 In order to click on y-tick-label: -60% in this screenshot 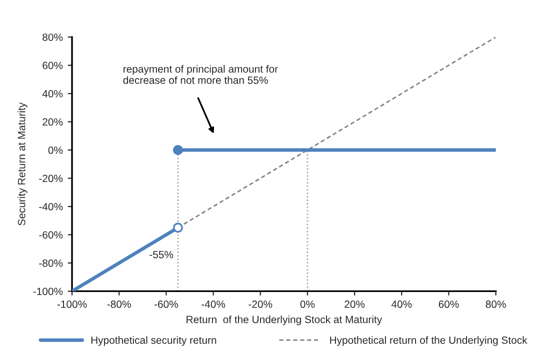, I will do `click(51, 235)`.